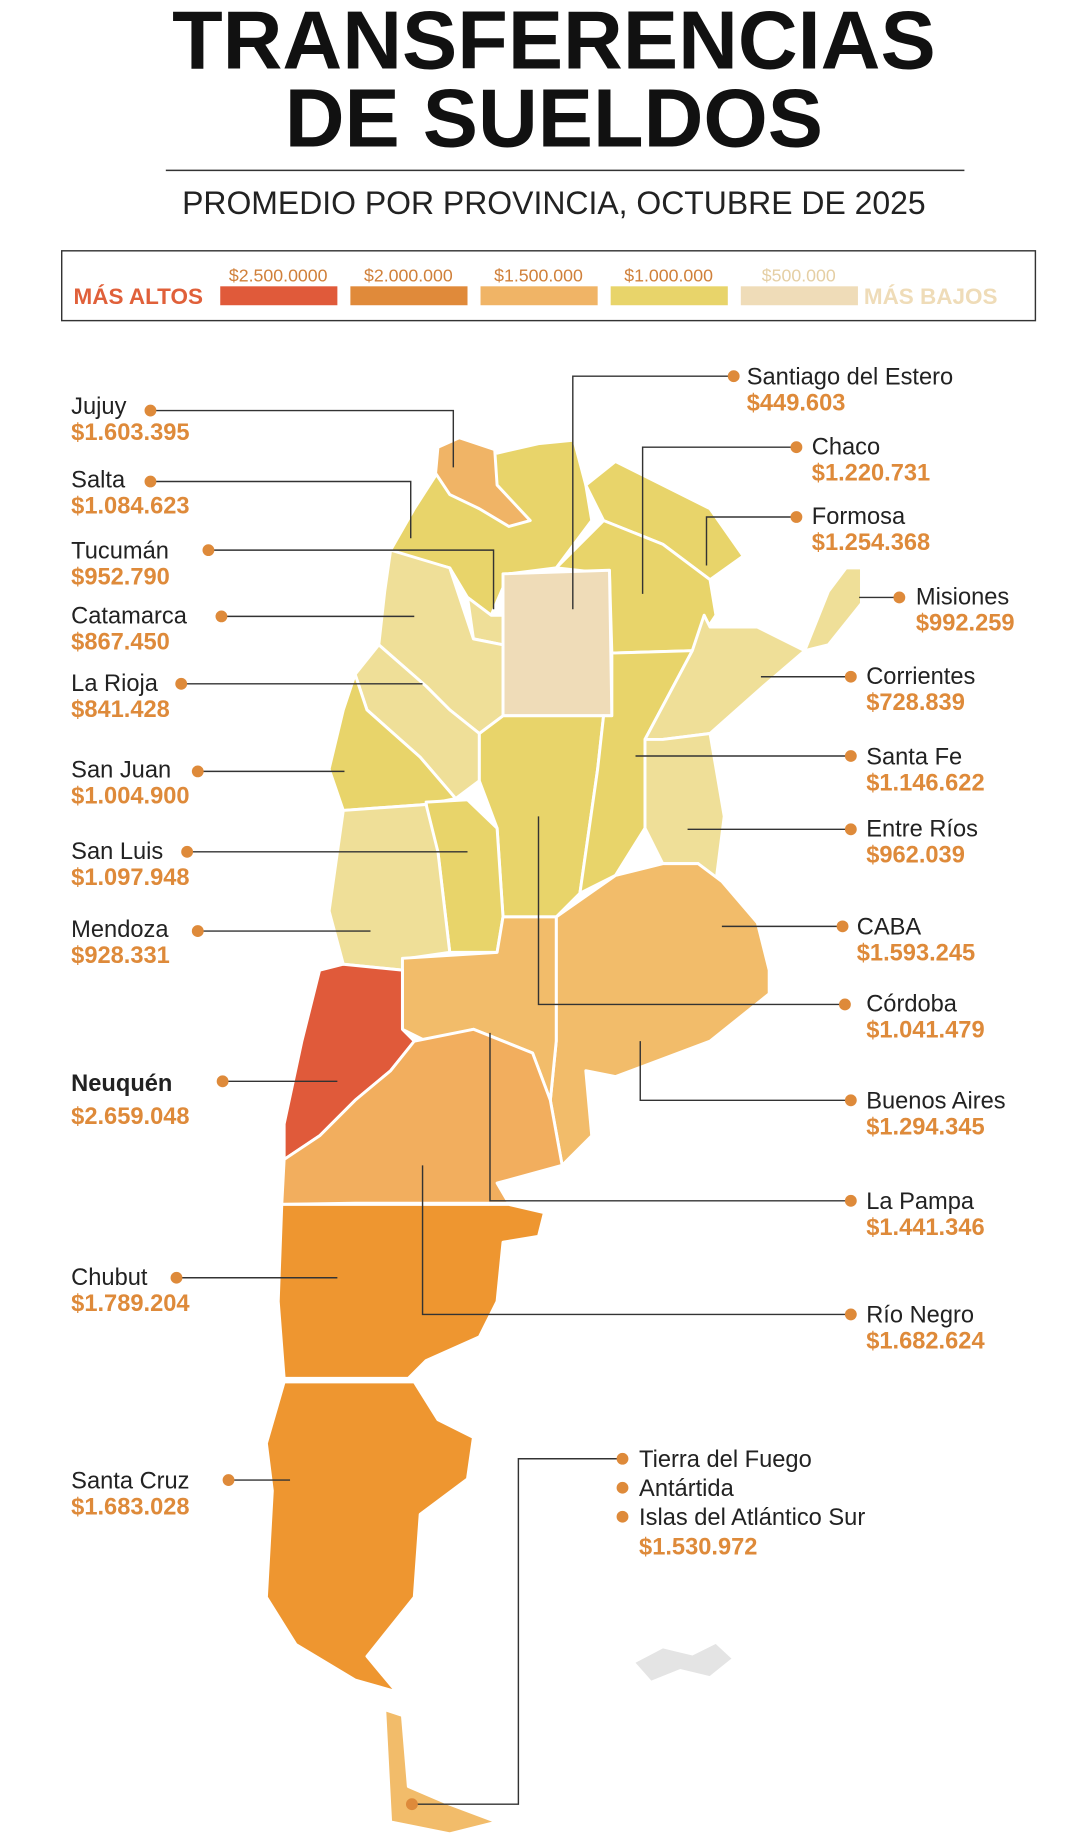 The image size is (1077, 1848). I want to click on province-name: Santiago del Estero, so click(850, 378).